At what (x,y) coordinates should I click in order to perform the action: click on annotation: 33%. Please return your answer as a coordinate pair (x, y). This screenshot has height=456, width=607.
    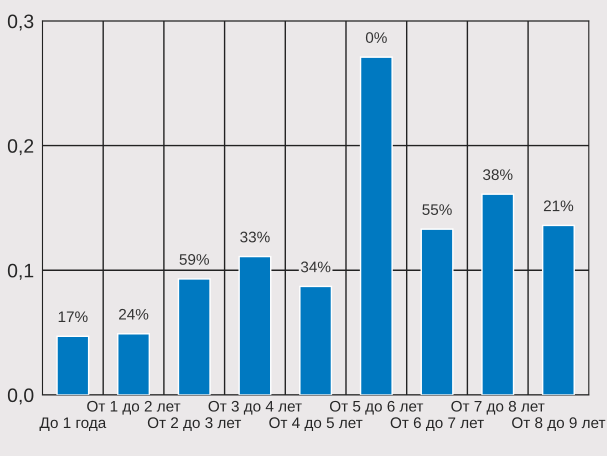
    Looking at the image, I should click on (255, 237).